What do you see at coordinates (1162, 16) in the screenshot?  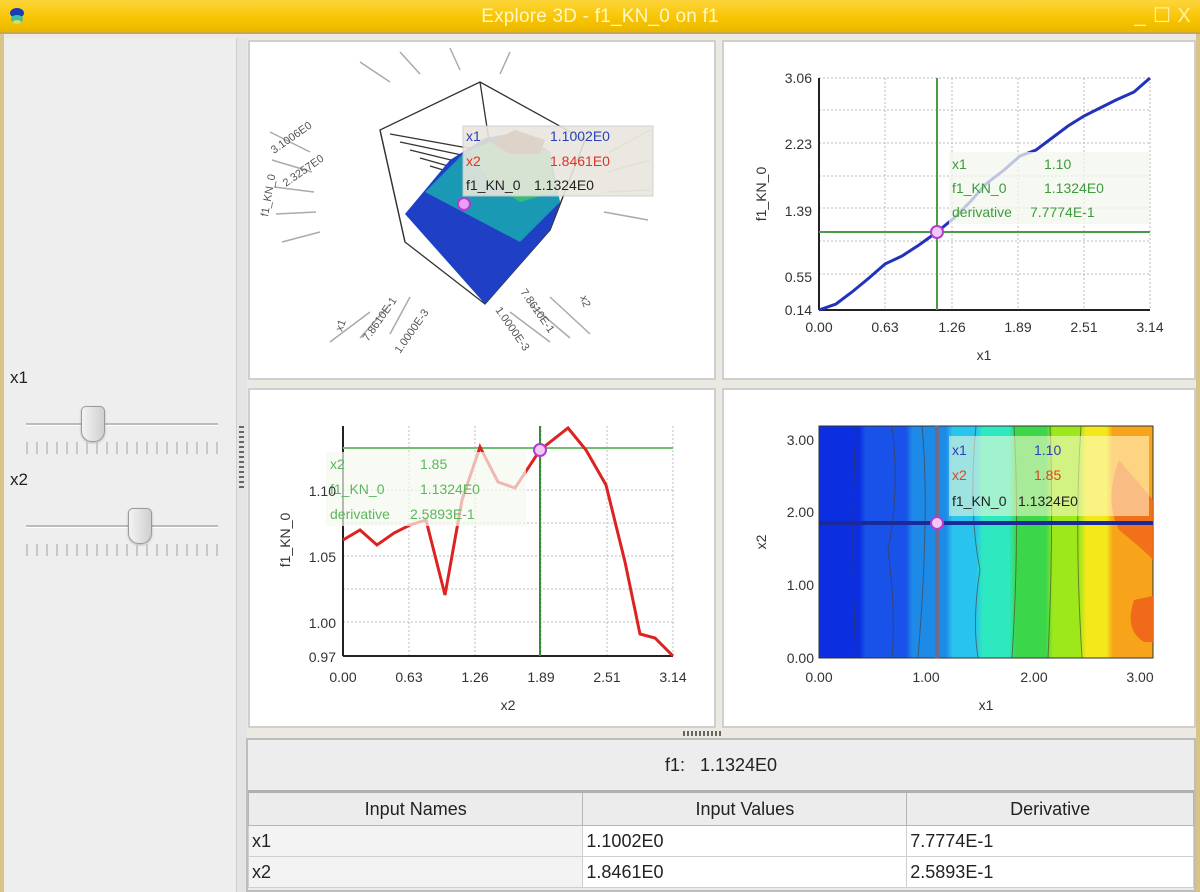 I see `maximize-button: ☐` at bounding box center [1162, 16].